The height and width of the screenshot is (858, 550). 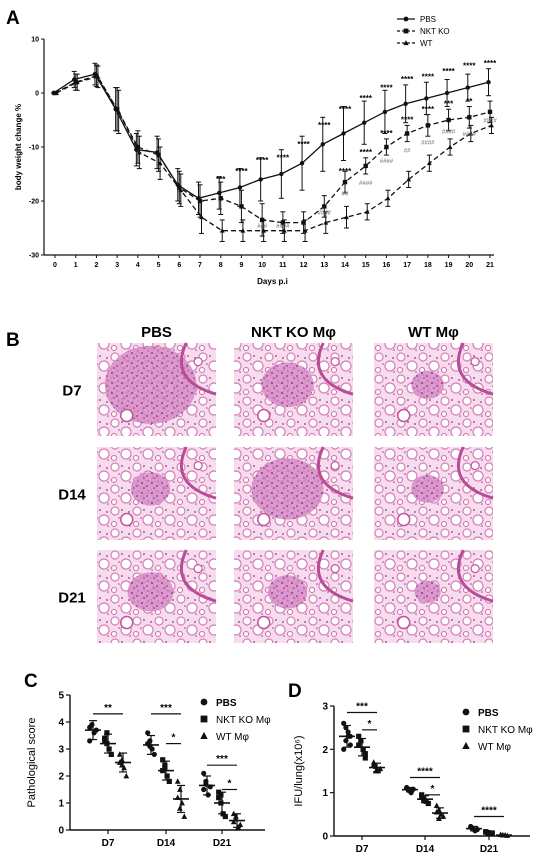 What do you see at coordinates (13, 340) in the screenshot?
I see `panel-letter-b: B` at bounding box center [13, 340].